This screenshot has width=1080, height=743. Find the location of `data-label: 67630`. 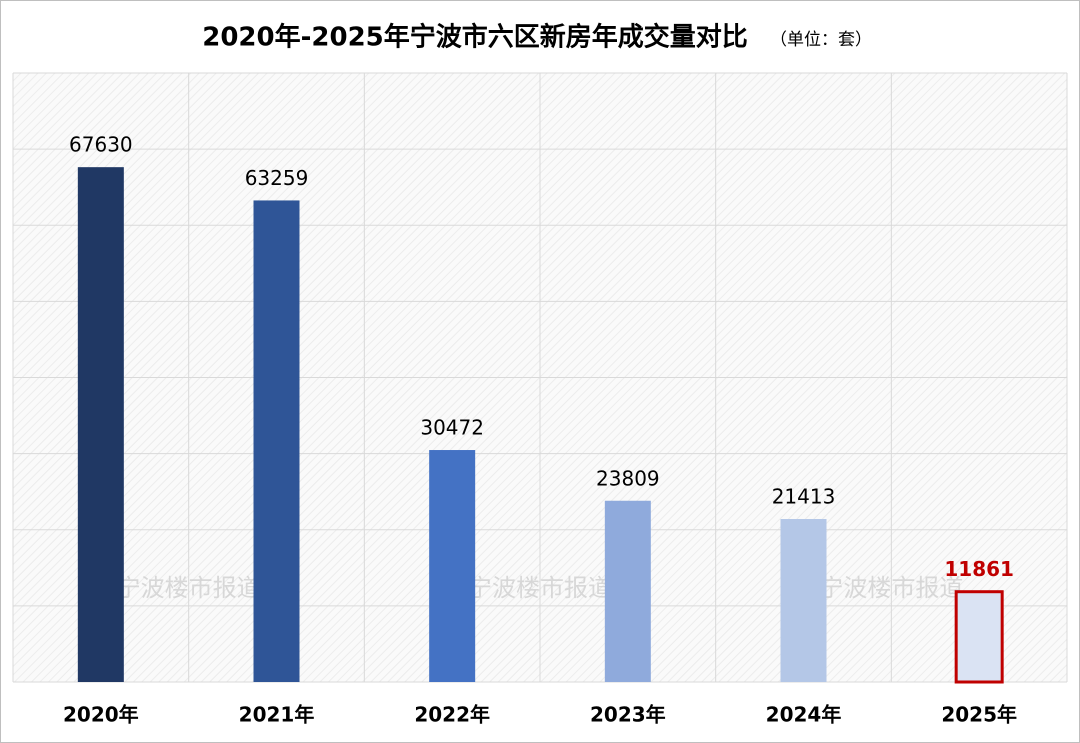

data-label: 67630 is located at coordinates (101, 145).